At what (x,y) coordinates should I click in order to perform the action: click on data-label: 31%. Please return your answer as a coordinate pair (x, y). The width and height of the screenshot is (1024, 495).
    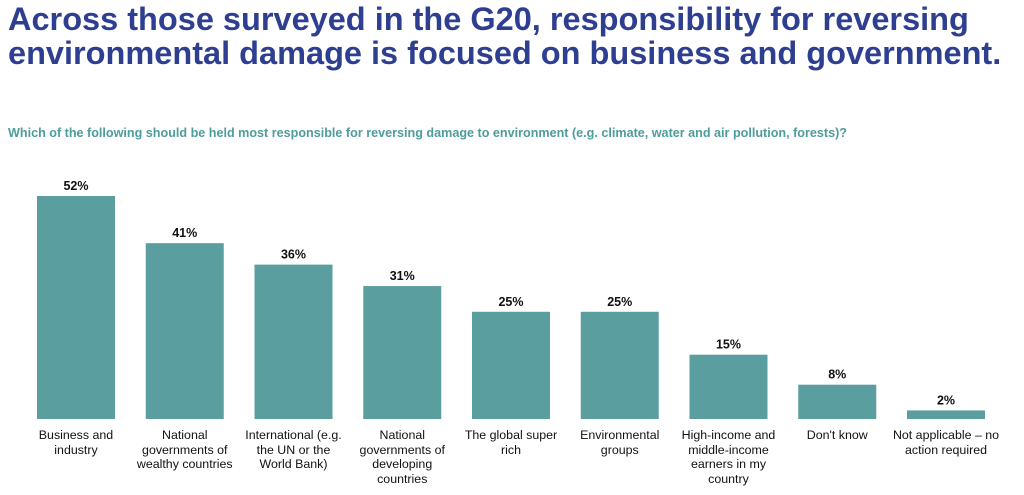
    Looking at the image, I should click on (402, 276).